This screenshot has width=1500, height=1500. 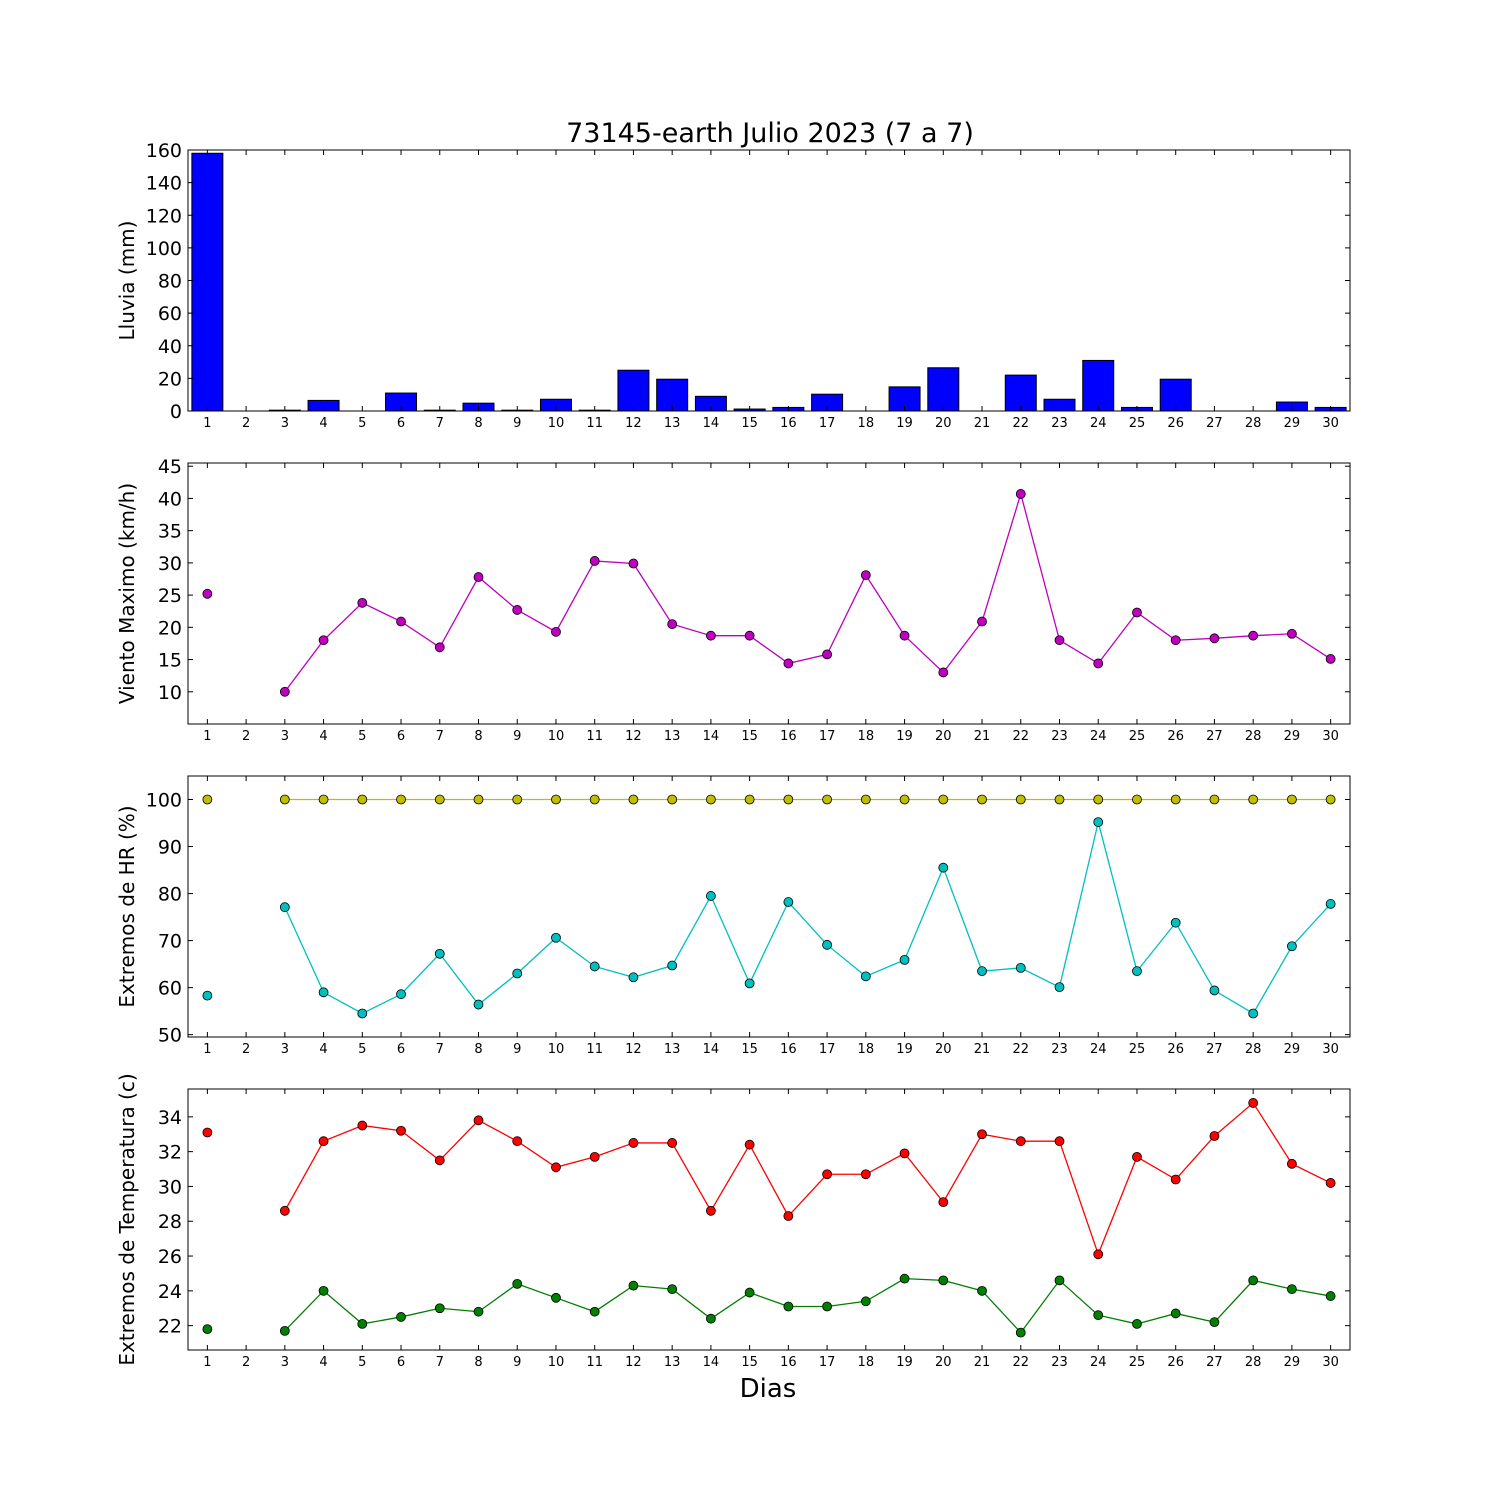 What do you see at coordinates (517, 736) in the screenshot?
I see `x-tick-label: 9` at bounding box center [517, 736].